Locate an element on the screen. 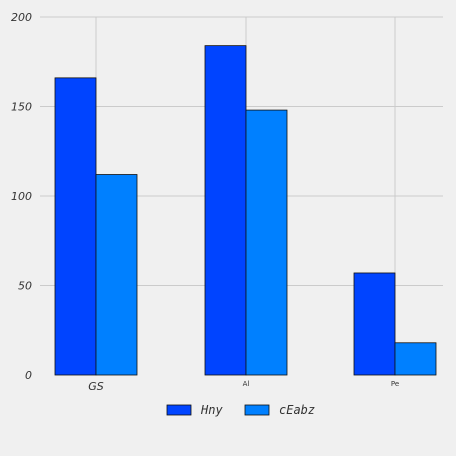  bar-Hny-GS is located at coordinates (75, 226).